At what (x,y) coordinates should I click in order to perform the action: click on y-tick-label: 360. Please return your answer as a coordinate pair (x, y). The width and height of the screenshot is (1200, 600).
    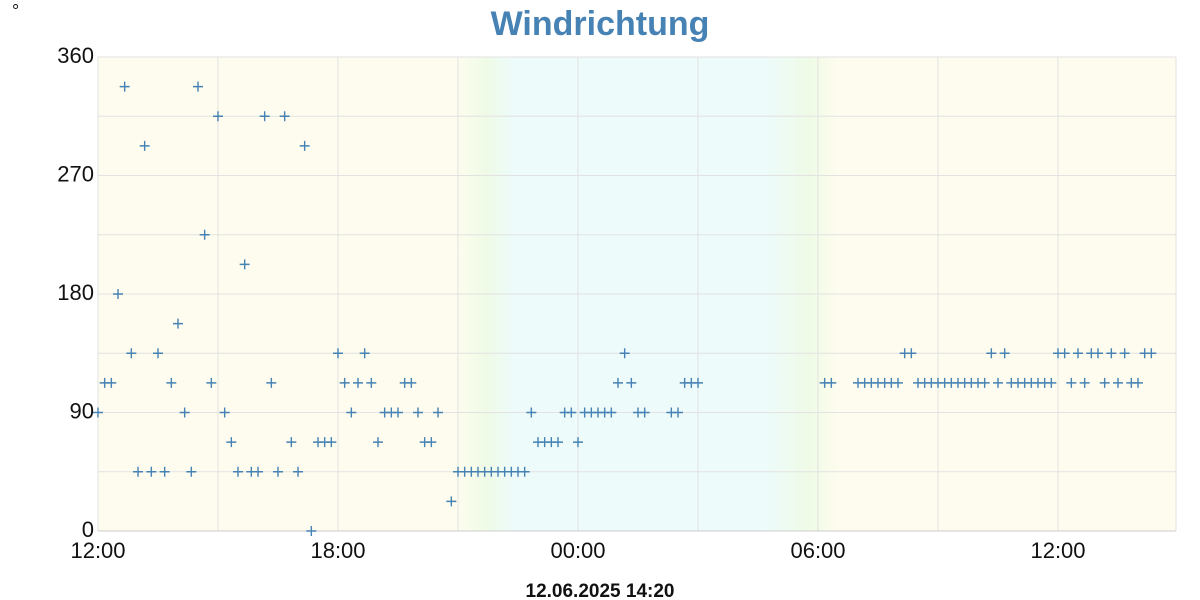
    Looking at the image, I should click on (75, 55).